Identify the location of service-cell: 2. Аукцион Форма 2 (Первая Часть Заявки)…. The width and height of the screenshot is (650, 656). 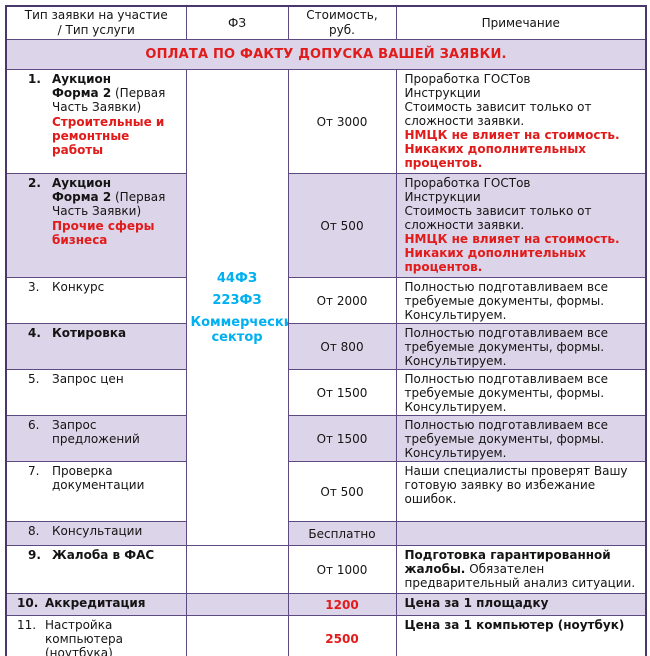
(96, 225).